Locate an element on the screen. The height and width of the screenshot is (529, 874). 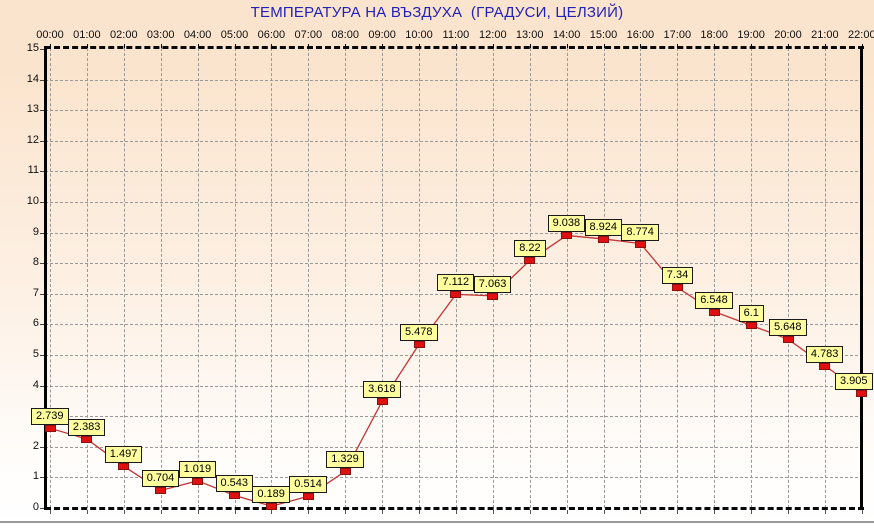
y-axis-label: 5 is located at coordinates (35, 354).